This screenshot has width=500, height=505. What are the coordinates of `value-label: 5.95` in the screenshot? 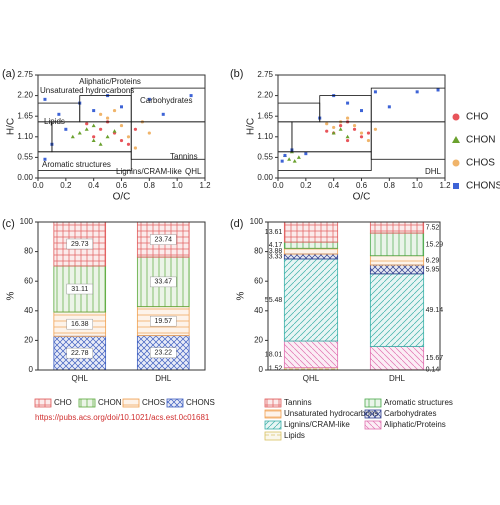 It's located at (433, 269).